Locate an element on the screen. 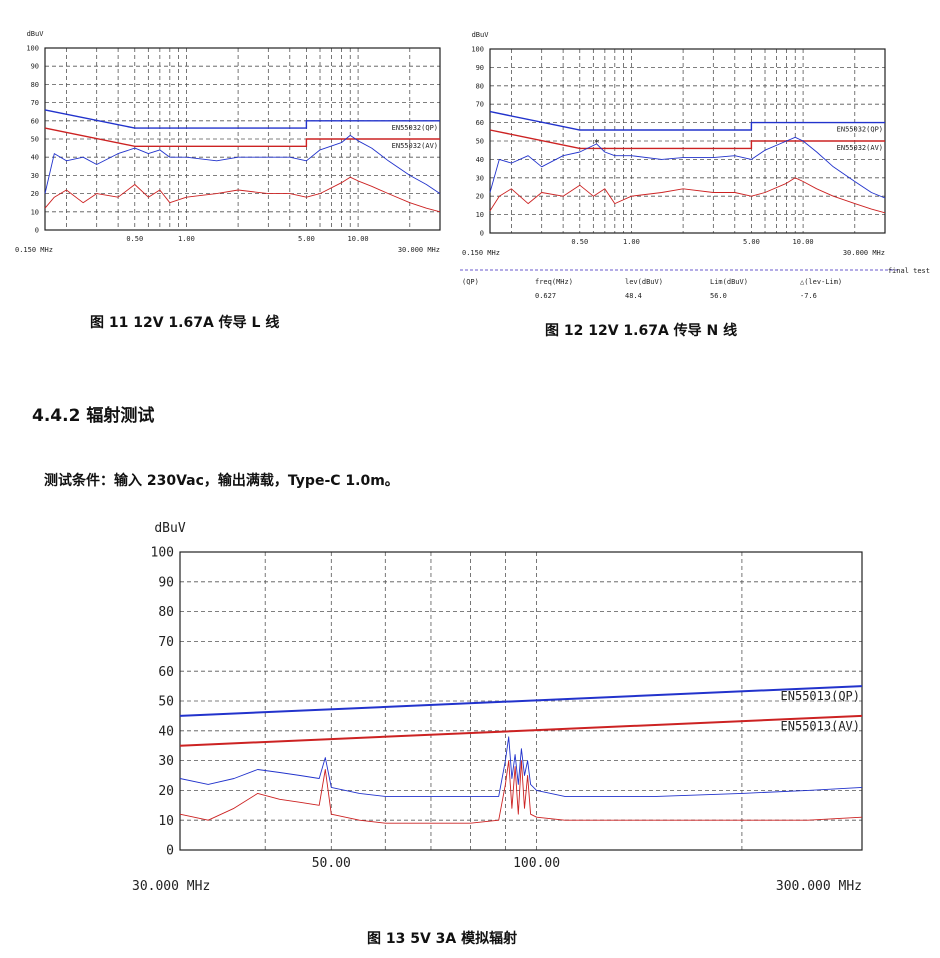 This screenshot has width=940, height=958. table-cell: -7.6 is located at coordinates (808, 296).